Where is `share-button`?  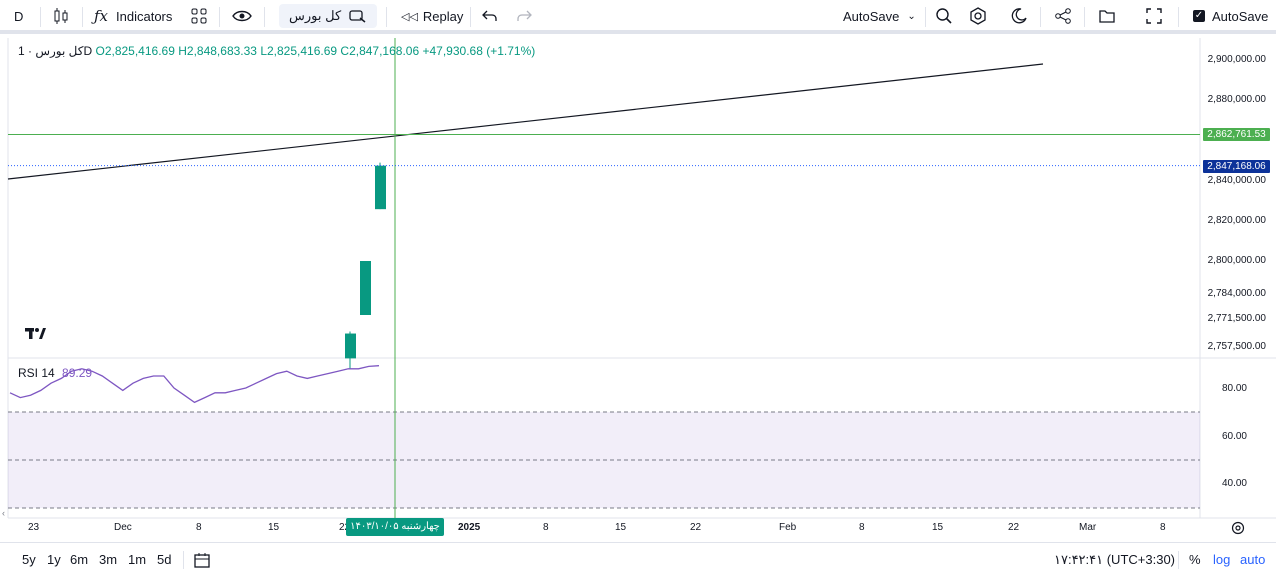
share-button is located at coordinates (1063, 16).